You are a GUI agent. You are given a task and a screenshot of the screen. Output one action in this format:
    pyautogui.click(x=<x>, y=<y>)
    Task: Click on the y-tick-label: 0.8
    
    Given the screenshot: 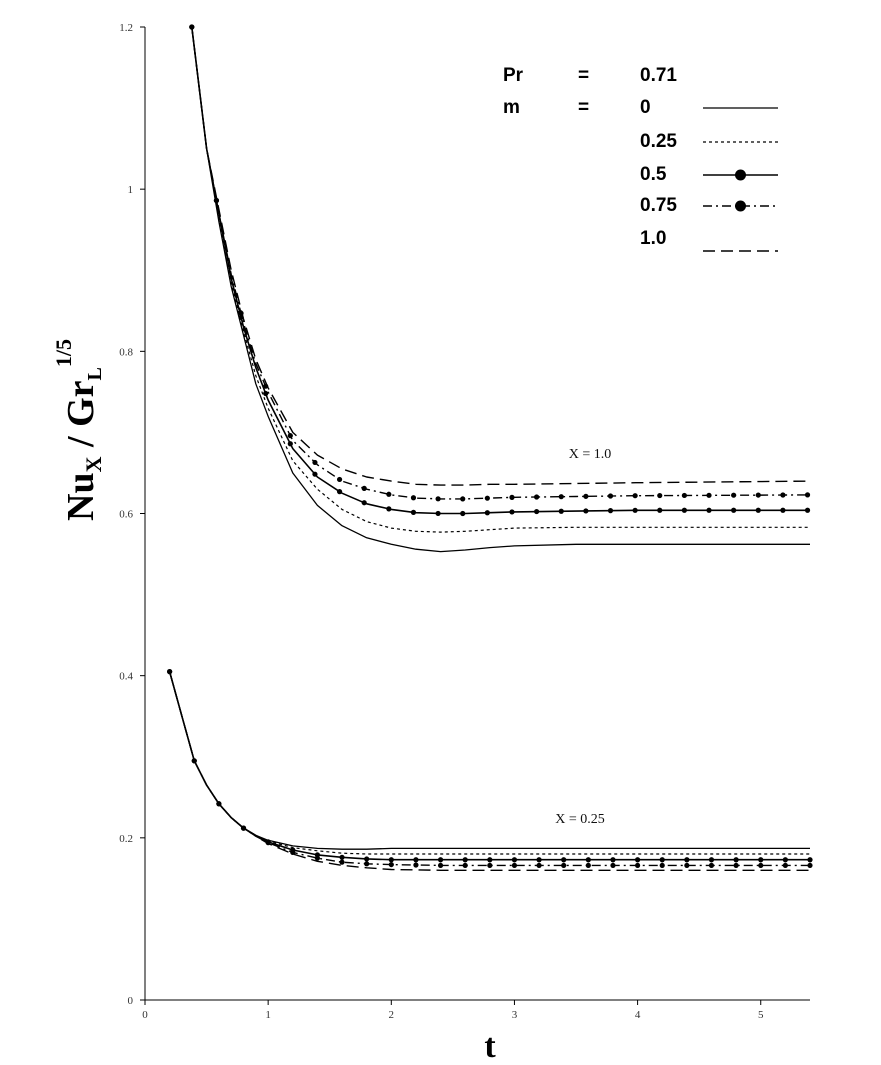 What is the action you would take?
    pyautogui.click(x=126, y=352)
    